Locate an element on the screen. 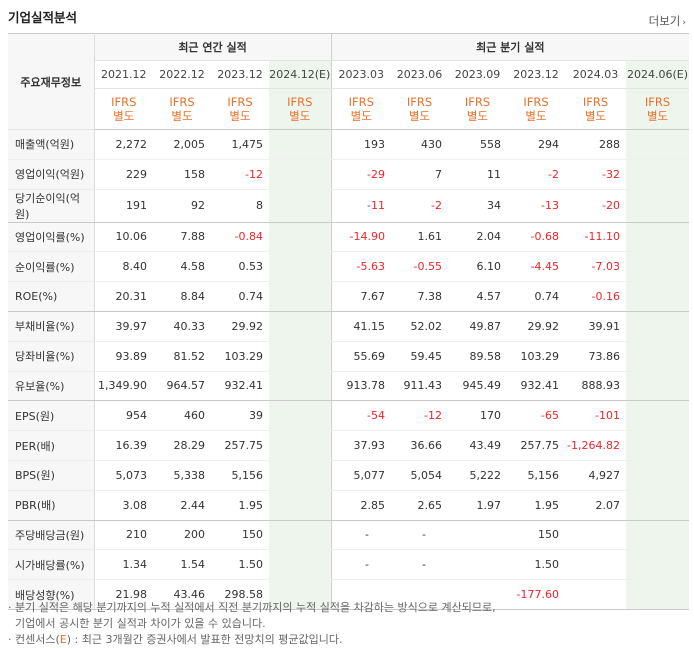  table-cell: 2.65 is located at coordinates (420, 505).